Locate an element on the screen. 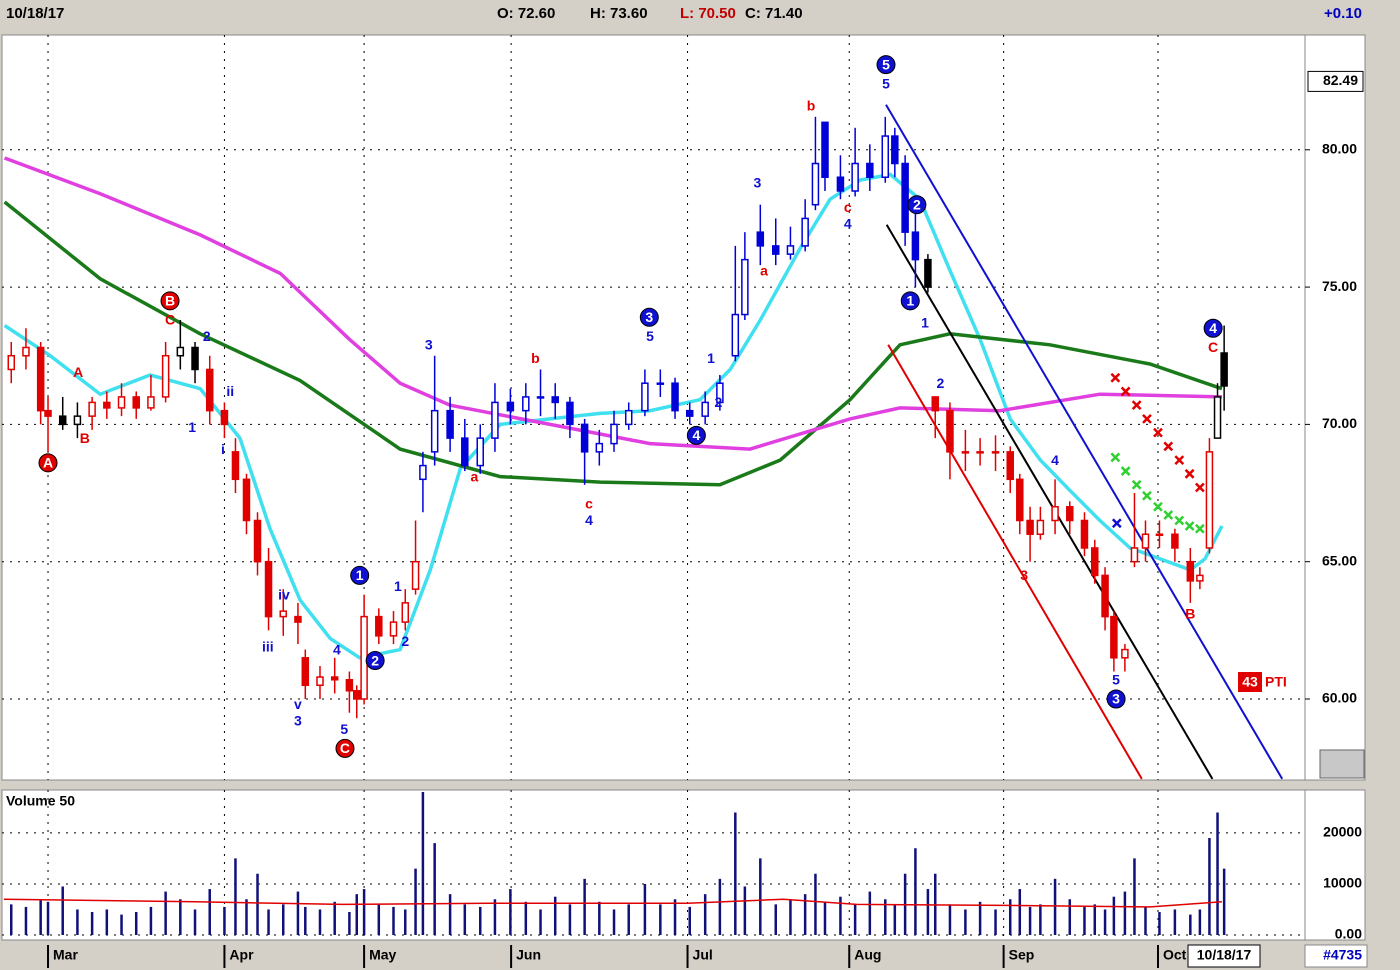  x-tick-label: Apr is located at coordinates (241, 955).